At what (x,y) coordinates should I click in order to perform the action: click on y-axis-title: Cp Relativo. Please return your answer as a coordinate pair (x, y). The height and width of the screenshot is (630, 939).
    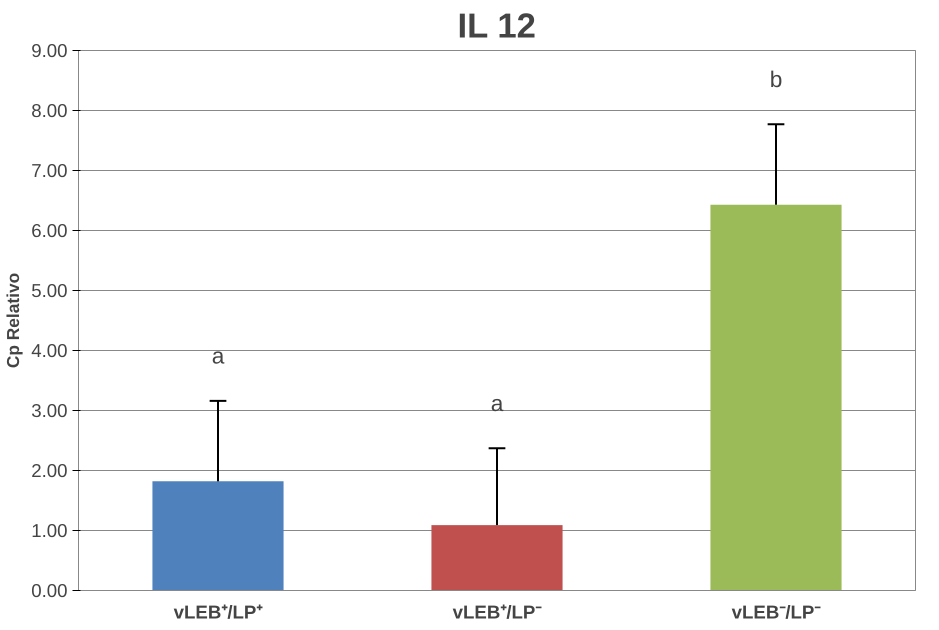
    Looking at the image, I should click on (13, 320).